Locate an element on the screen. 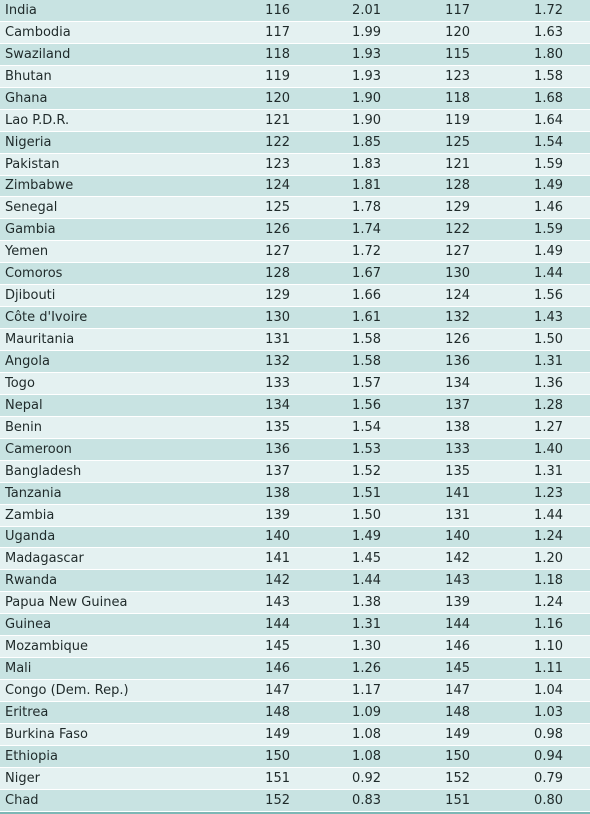 The image size is (590, 814). table-row: Bangladesh 137 1.52 135 1.31 is located at coordinates (295, 471).